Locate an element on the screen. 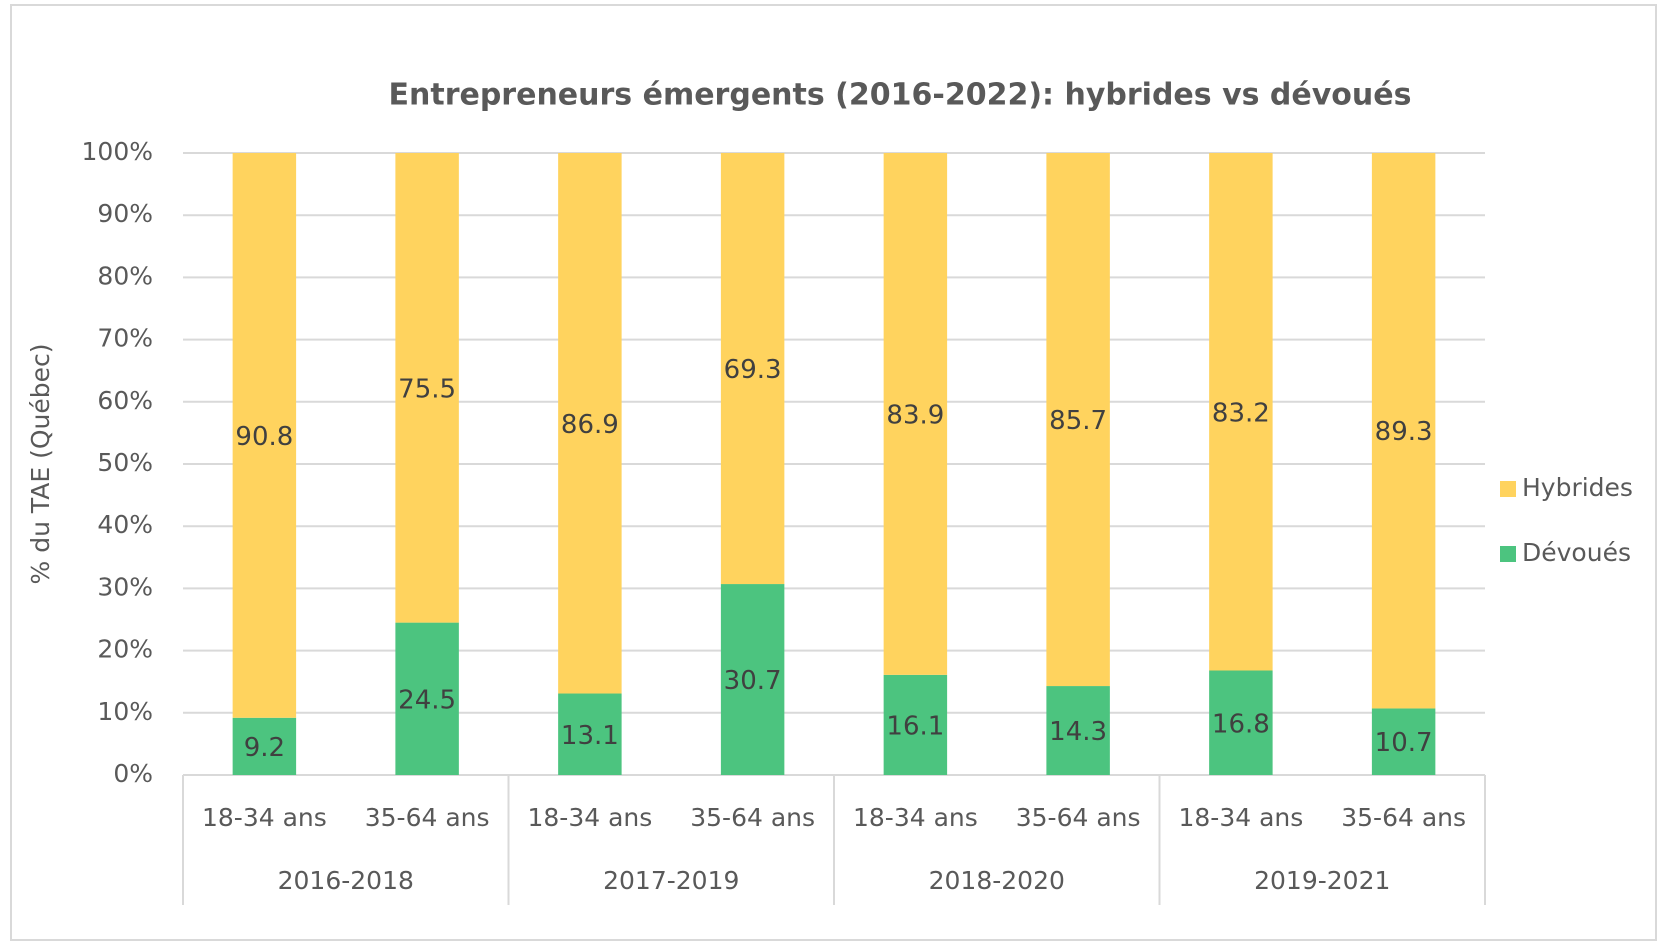 The image size is (1665, 948). y-tick-label: 70% is located at coordinates (125, 338).